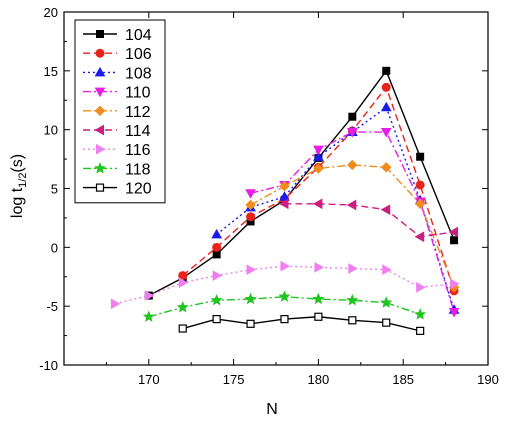 The image size is (510, 422). I want to click on legend-label: 110, so click(138, 93).